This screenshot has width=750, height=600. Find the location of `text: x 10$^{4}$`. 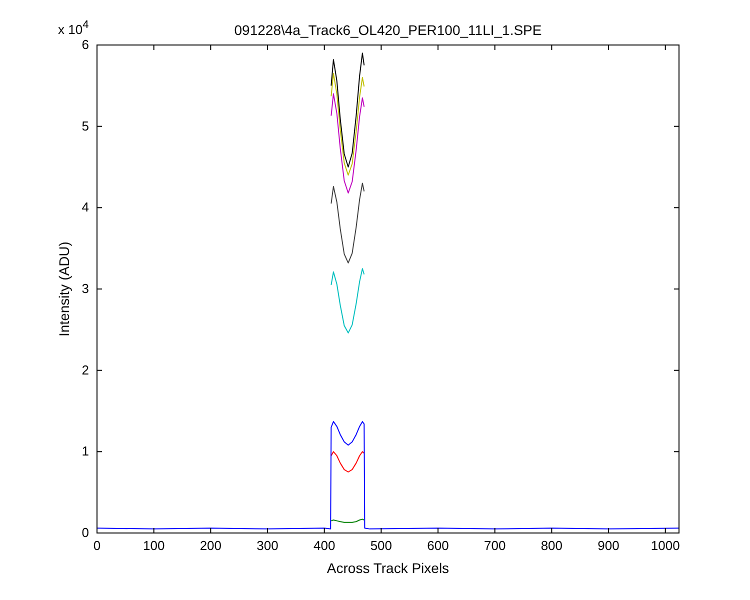

text: x 10$^{4}$ is located at coordinates (73, 28).